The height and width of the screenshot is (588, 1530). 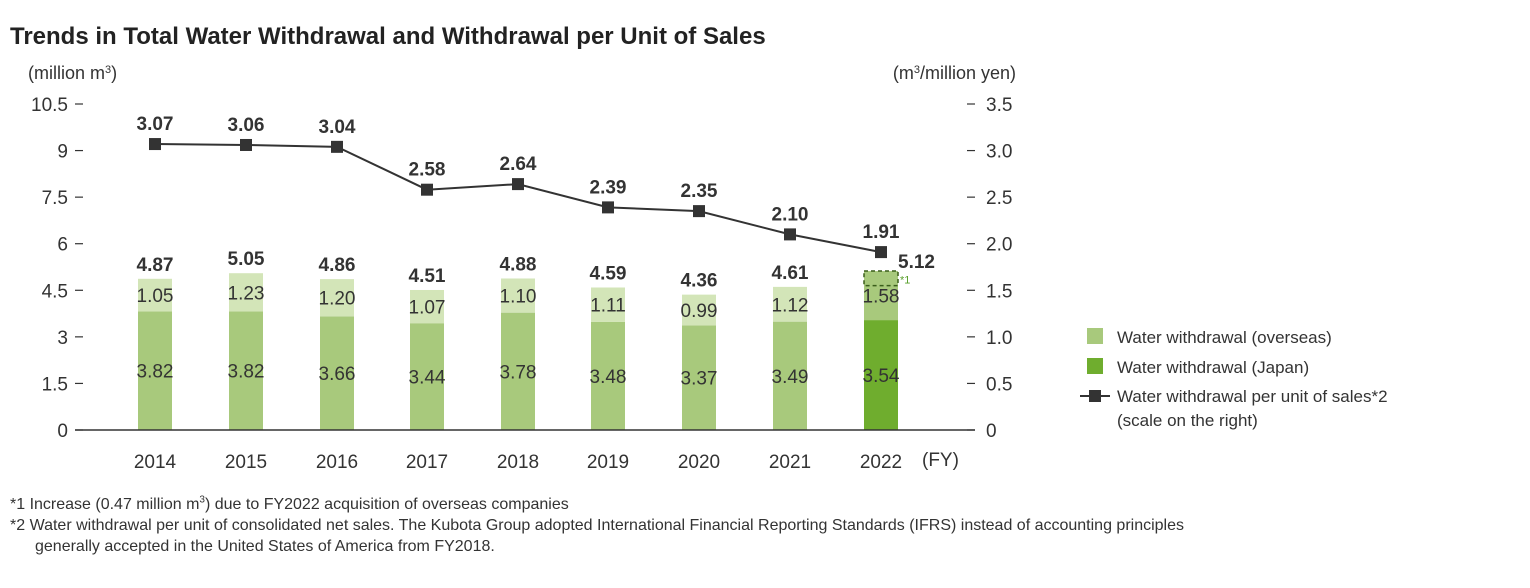 I want to click on x-tick-label-2021: 2021, so click(x=790, y=462).